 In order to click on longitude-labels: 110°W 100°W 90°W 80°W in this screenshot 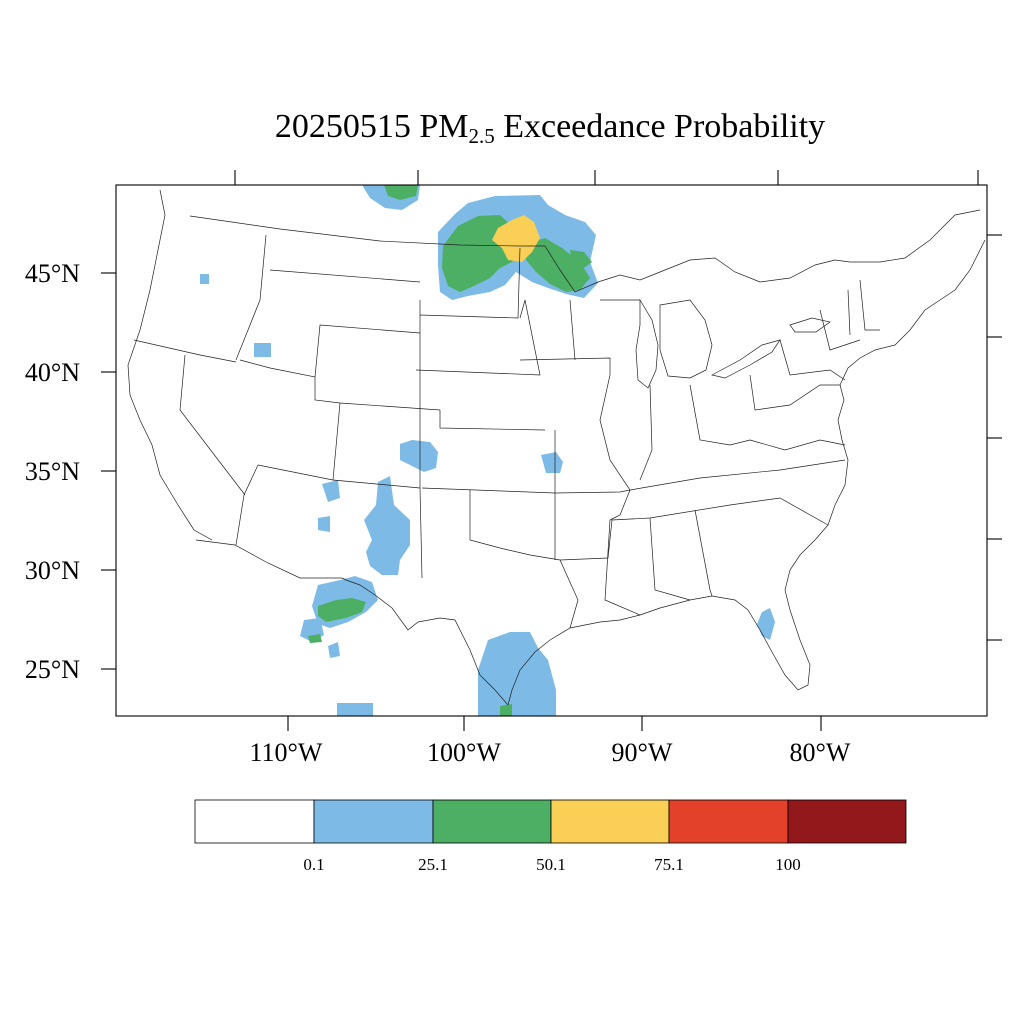, I will do `click(550, 752)`.